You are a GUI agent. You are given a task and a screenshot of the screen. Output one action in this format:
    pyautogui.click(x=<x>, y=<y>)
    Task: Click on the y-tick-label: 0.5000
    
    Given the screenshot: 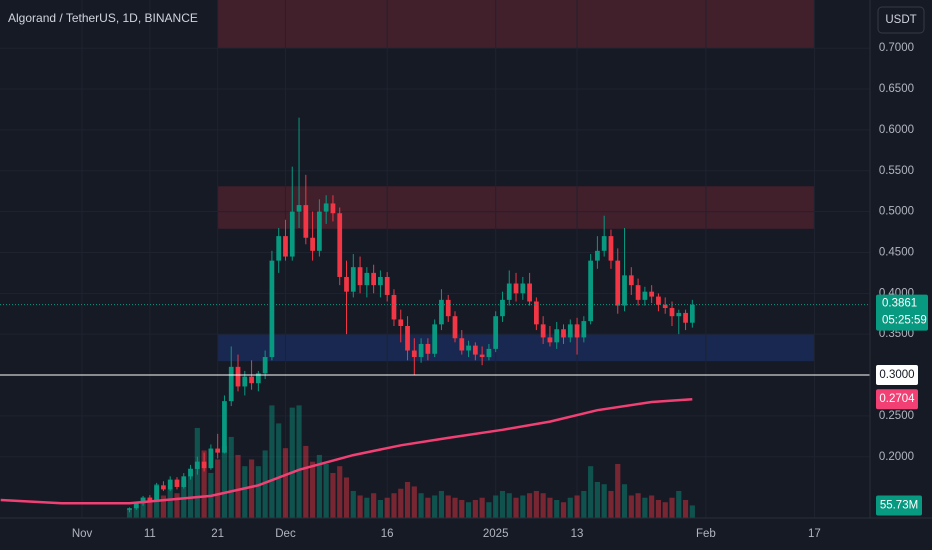 What is the action you would take?
    pyautogui.click(x=896, y=212)
    